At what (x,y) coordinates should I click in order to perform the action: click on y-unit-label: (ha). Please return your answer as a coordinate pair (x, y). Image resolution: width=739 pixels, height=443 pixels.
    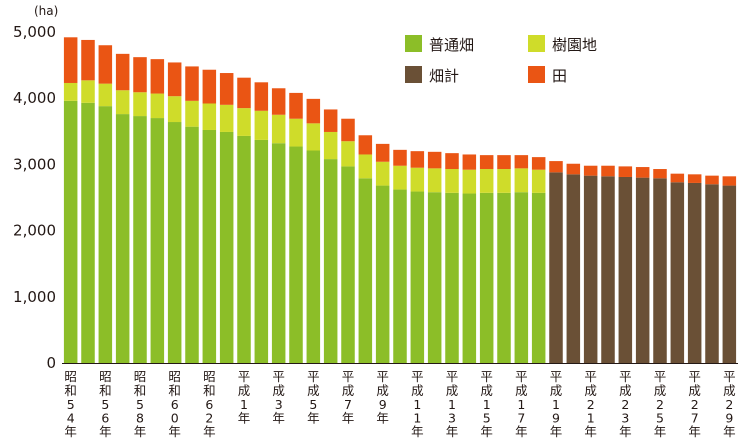
    Looking at the image, I should click on (46, 11).